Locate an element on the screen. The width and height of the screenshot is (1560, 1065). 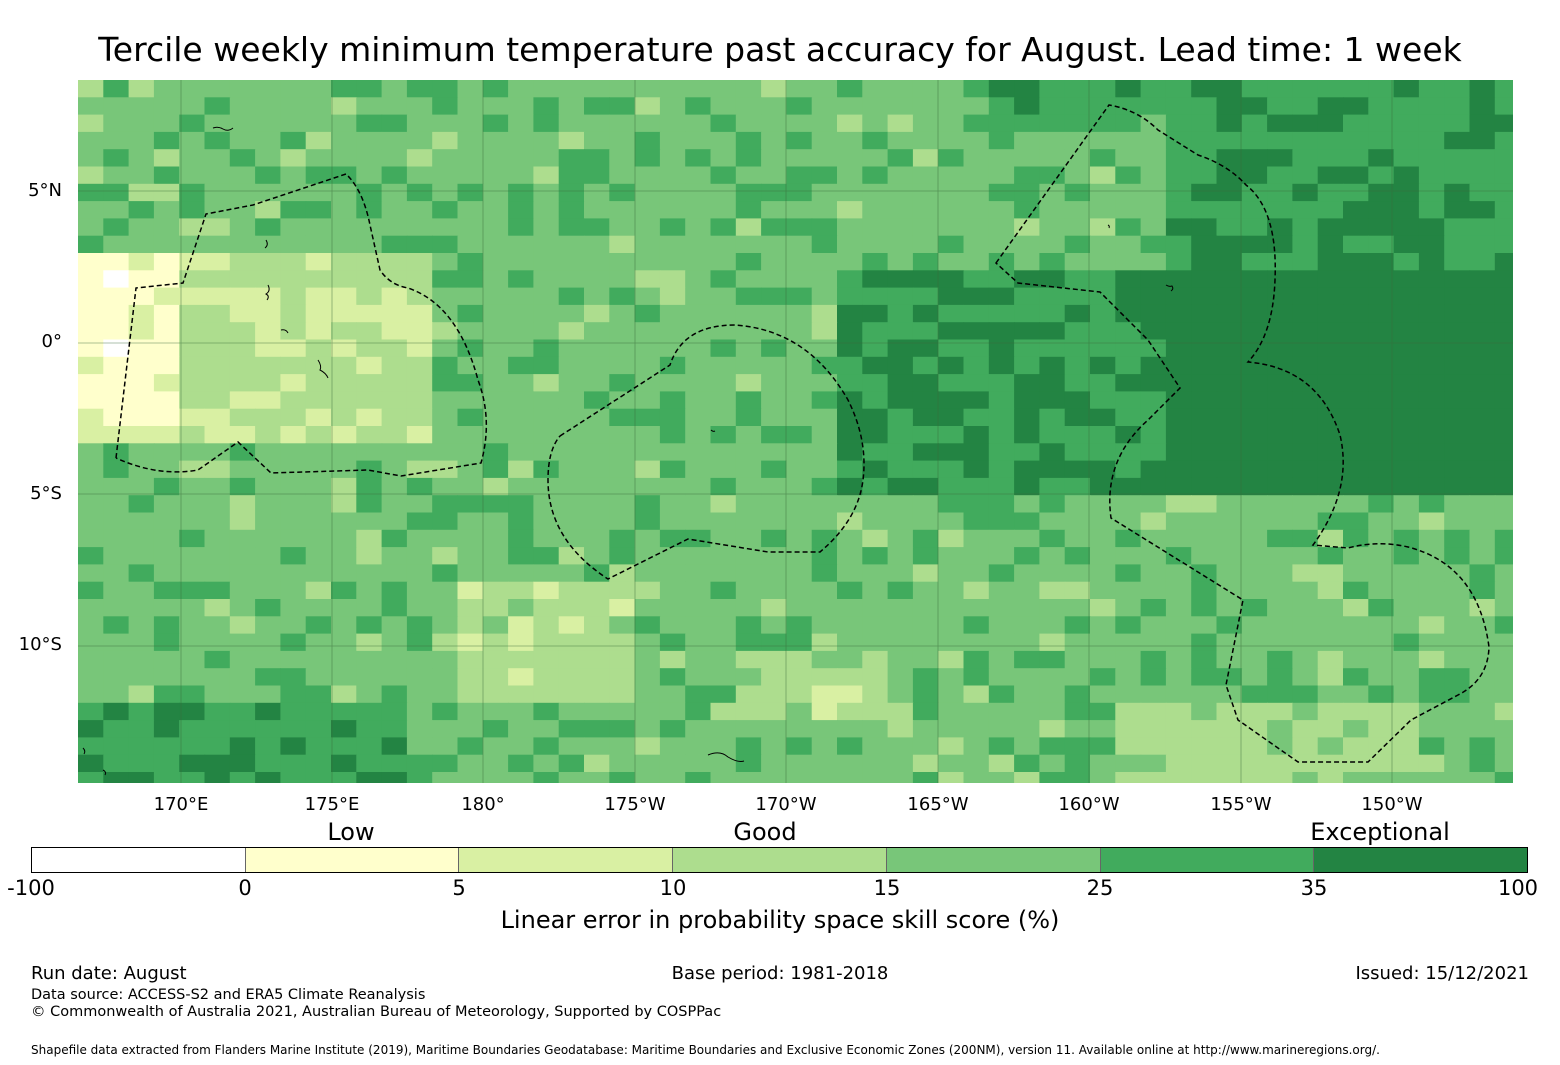
issued-date: Issued: 15/12/2021 is located at coordinates (1442, 973).